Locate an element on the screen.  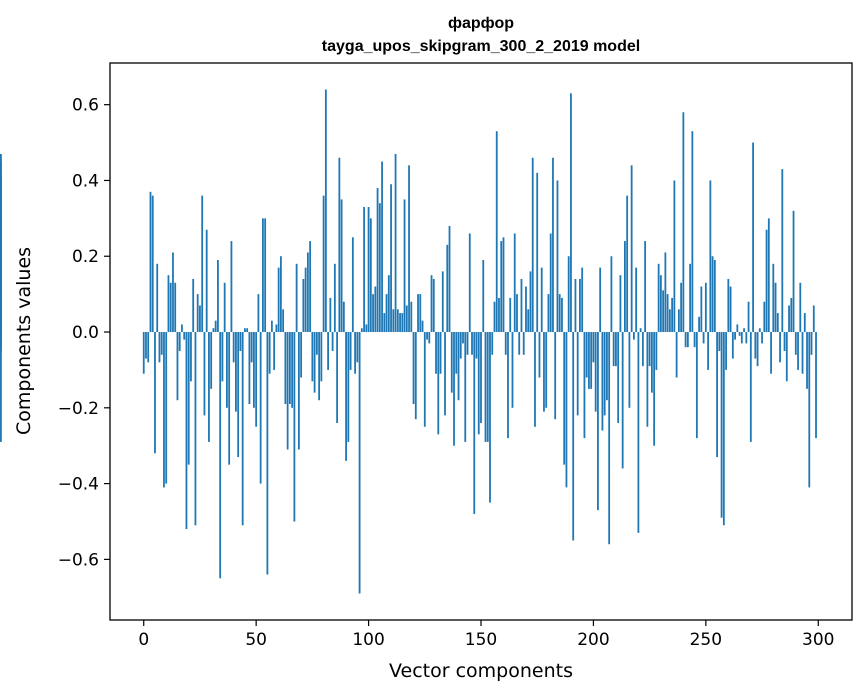
x-axis-label: Vector components is located at coordinates (481, 671).